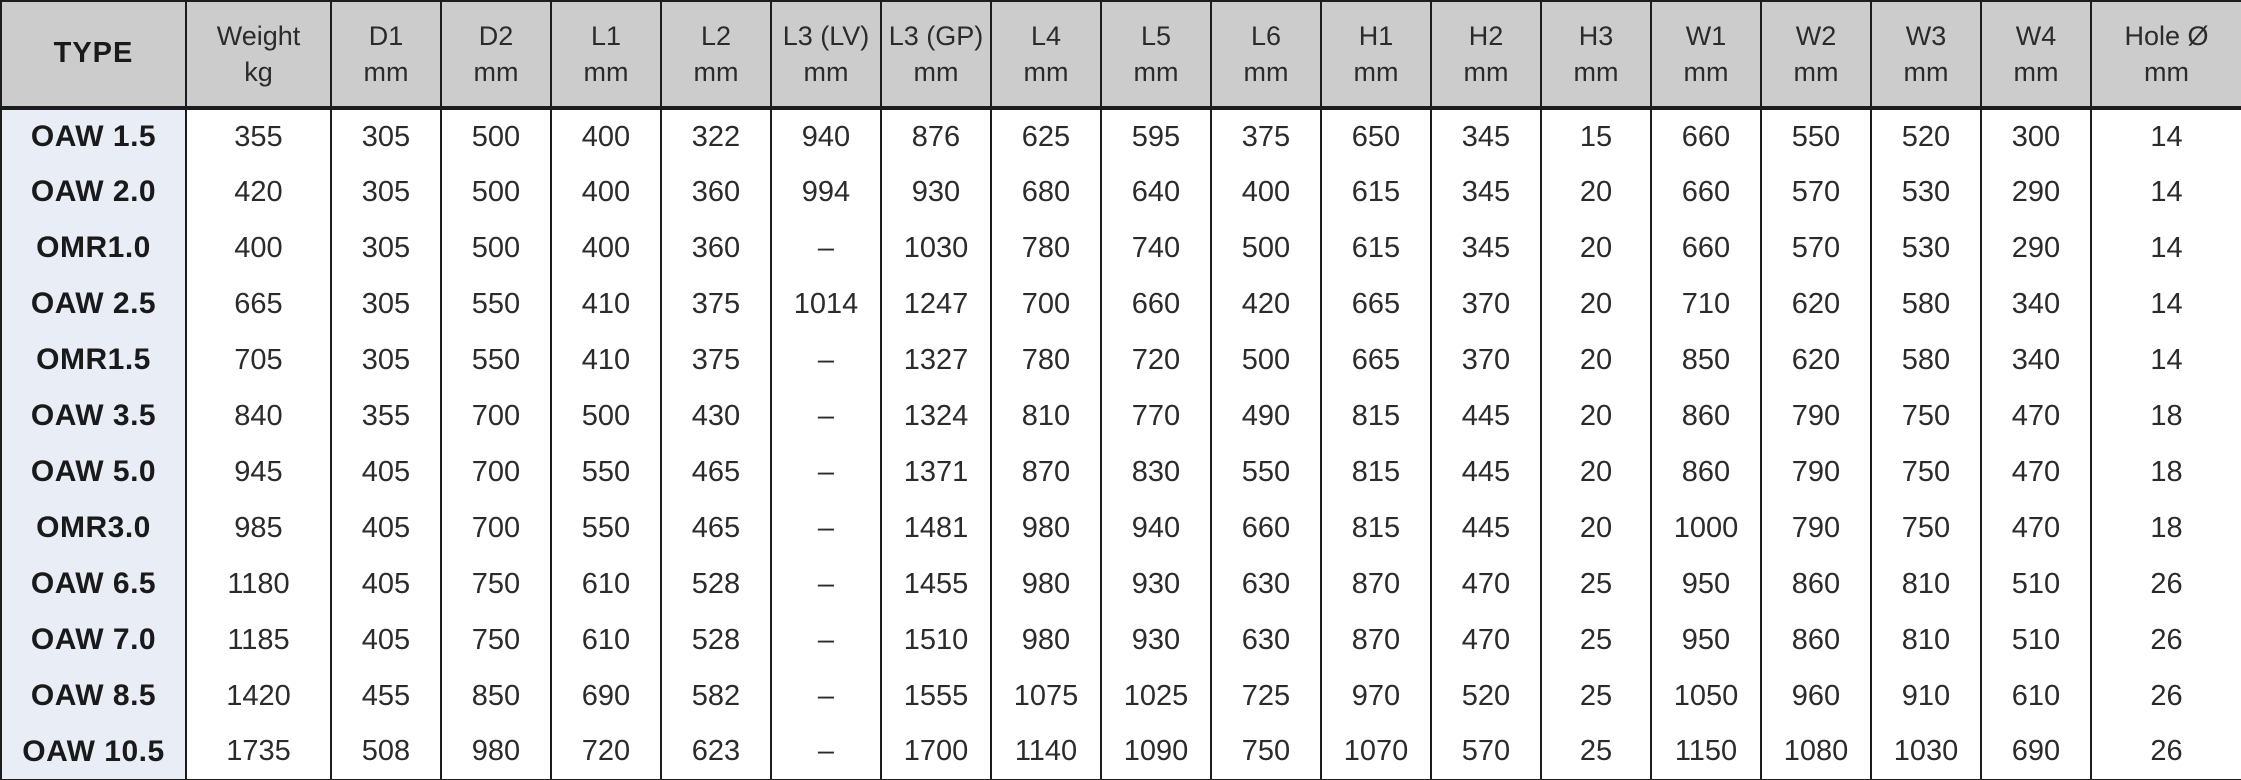 Image resolution: width=2241 pixels, height=780 pixels. What do you see at coordinates (1266, 696) in the screenshot?
I see `value-cell: 725` at bounding box center [1266, 696].